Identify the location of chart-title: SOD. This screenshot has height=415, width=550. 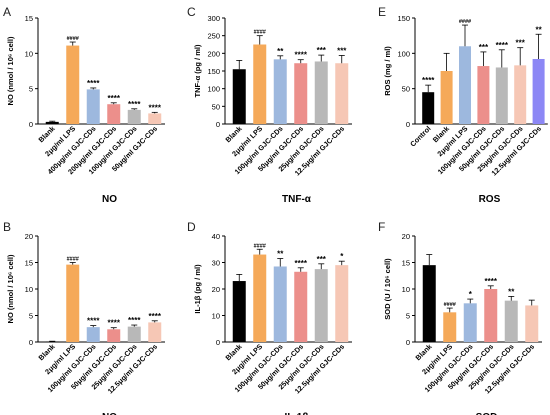
(487, 413).